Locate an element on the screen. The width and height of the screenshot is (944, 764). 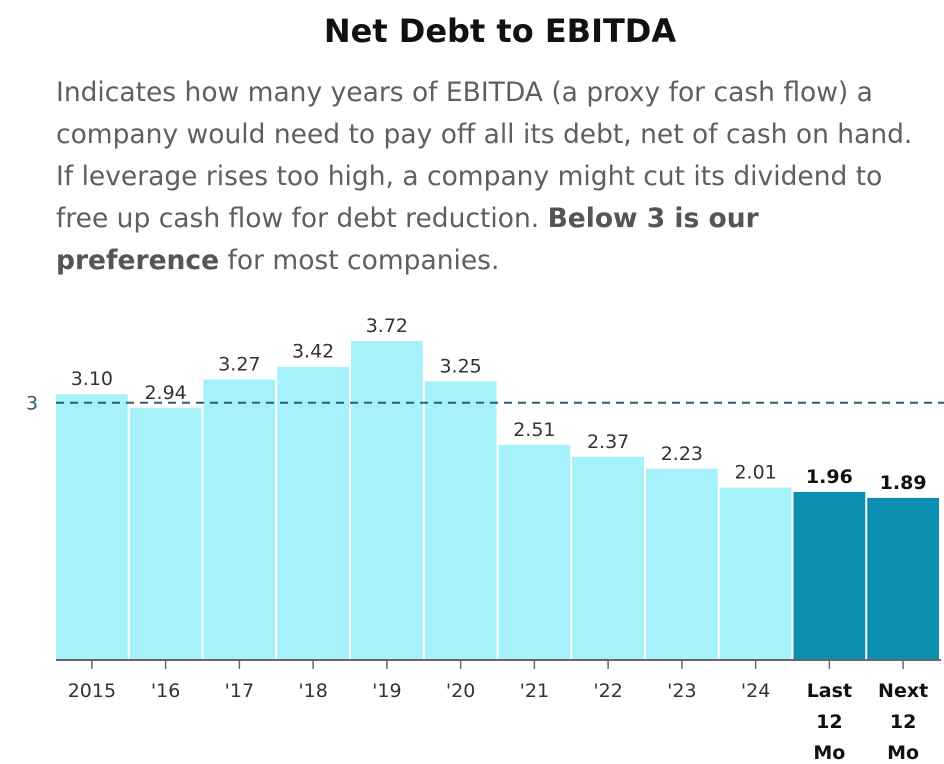
bar-value-label-2: 3.27 is located at coordinates (239, 365).